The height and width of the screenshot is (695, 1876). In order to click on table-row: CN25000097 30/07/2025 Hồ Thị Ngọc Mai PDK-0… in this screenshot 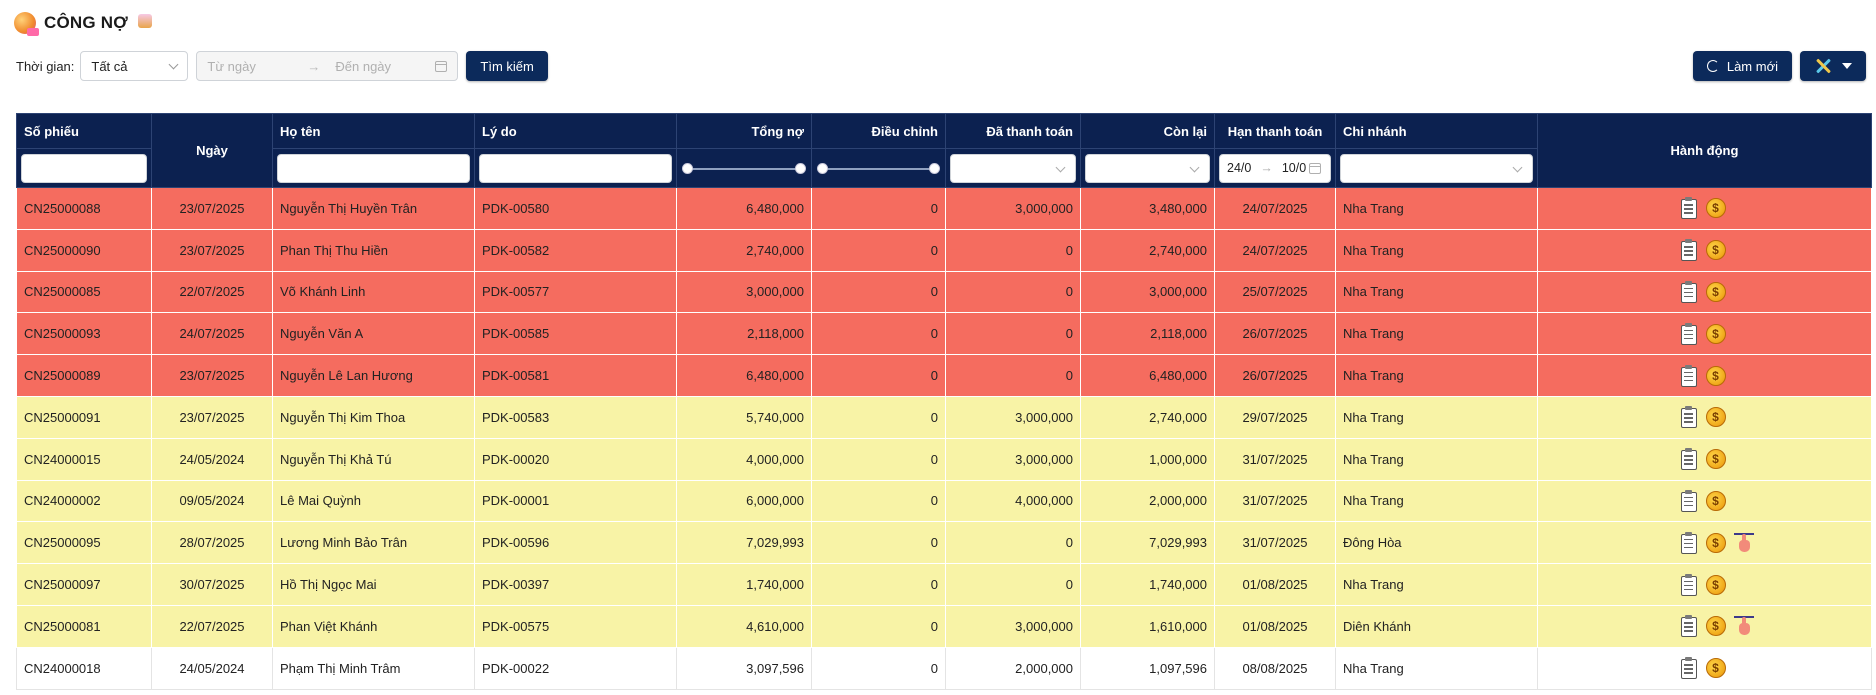, I will do `click(944, 584)`.